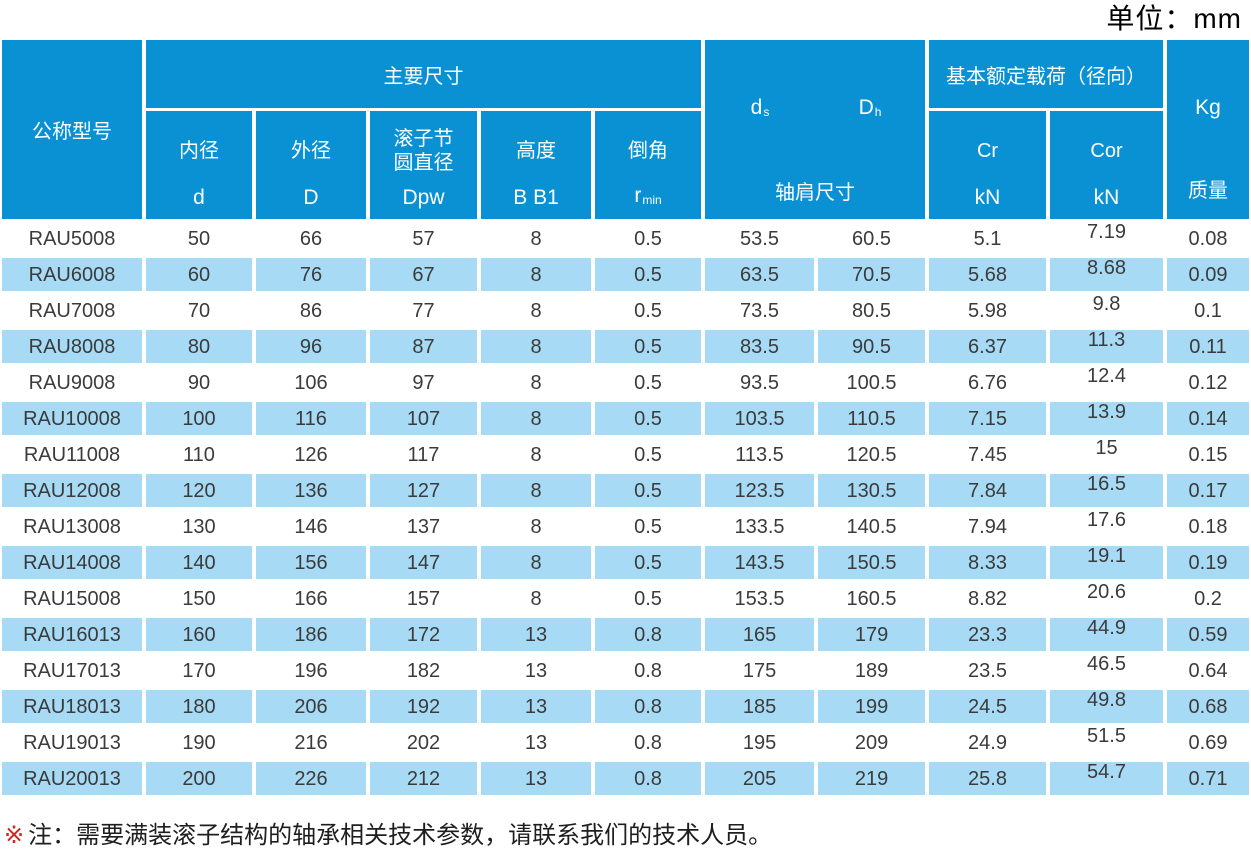  I want to click on cell-d: 90, so click(199, 382).